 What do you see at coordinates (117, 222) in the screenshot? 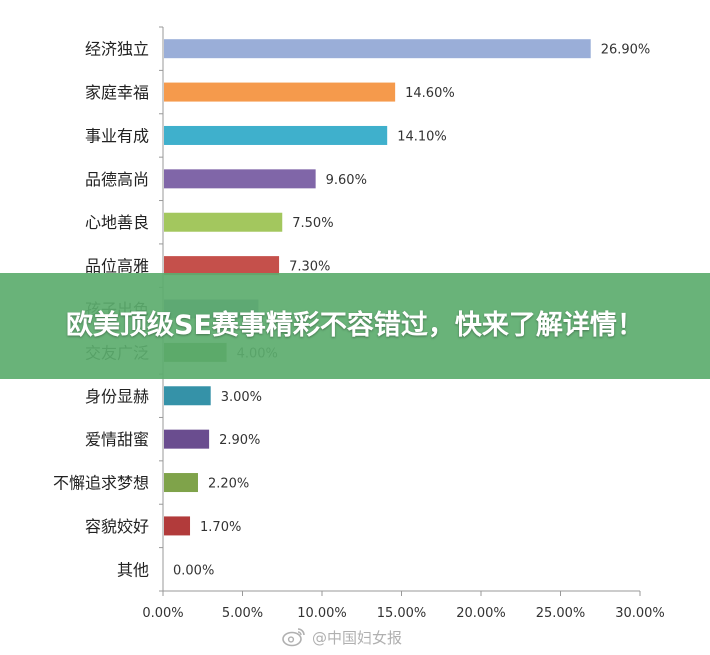
I see `category-label: 心地善良` at bounding box center [117, 222].